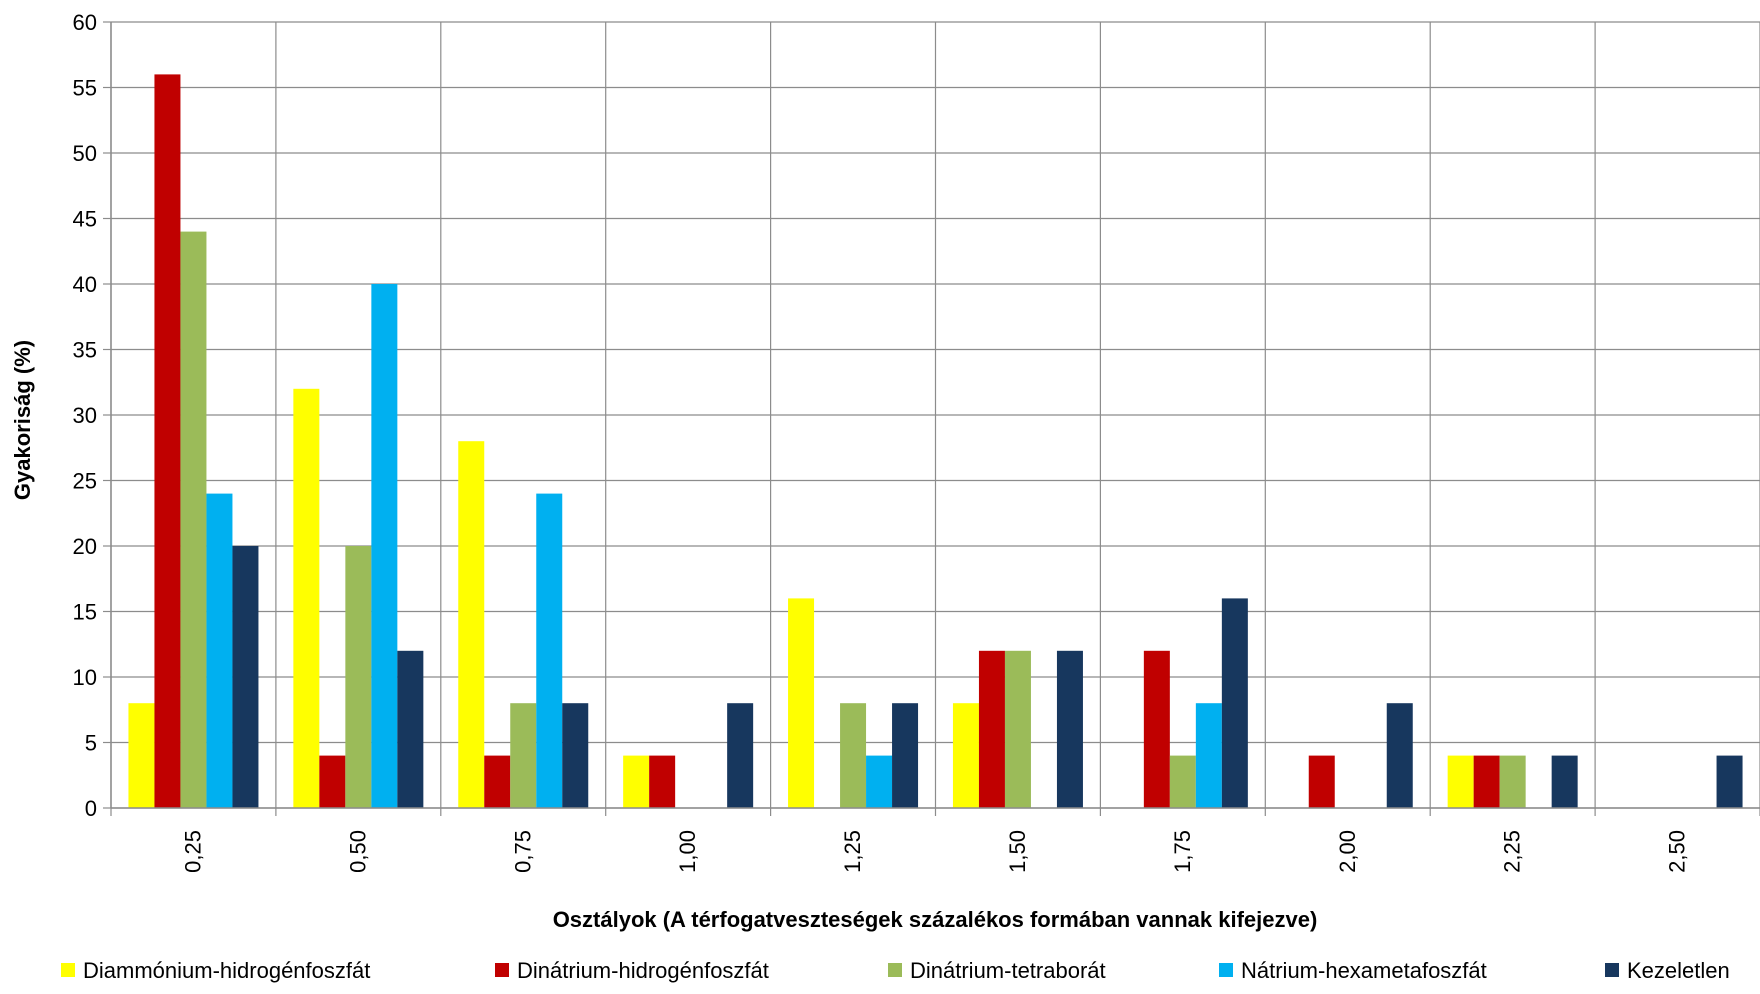  What do you see at coordinates (1364, 970) in the screenshot?
I see `legend-label: Nátrium-hexametafoszfát` at bounding box center [1364, 970].